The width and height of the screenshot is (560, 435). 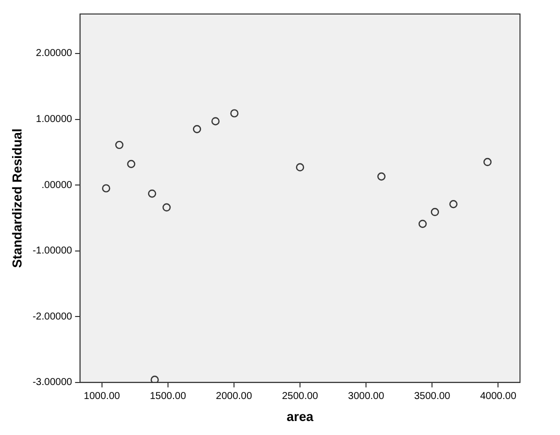 What do you see at coordinates (54, 120) in the screenshot?
I see `y-tick-label: 1.00000` at bounding box center [54, 120].